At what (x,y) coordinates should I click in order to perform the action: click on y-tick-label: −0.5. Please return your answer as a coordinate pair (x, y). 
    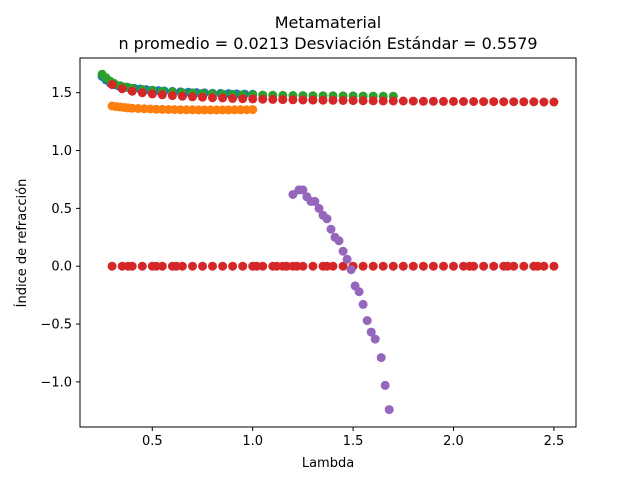
    Looking at the image, I should click on (56, 325).